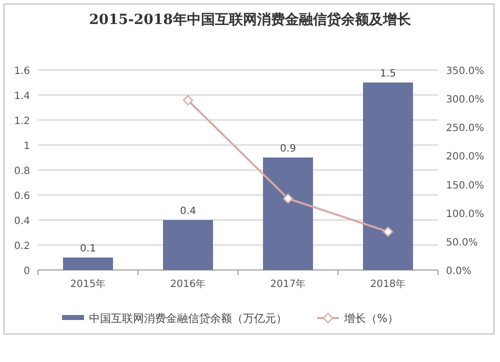  What do you see at coordinates (22, 96) in the screenshot?
I see `y-tick-label: 1.4` at bounding box center [22, 96].